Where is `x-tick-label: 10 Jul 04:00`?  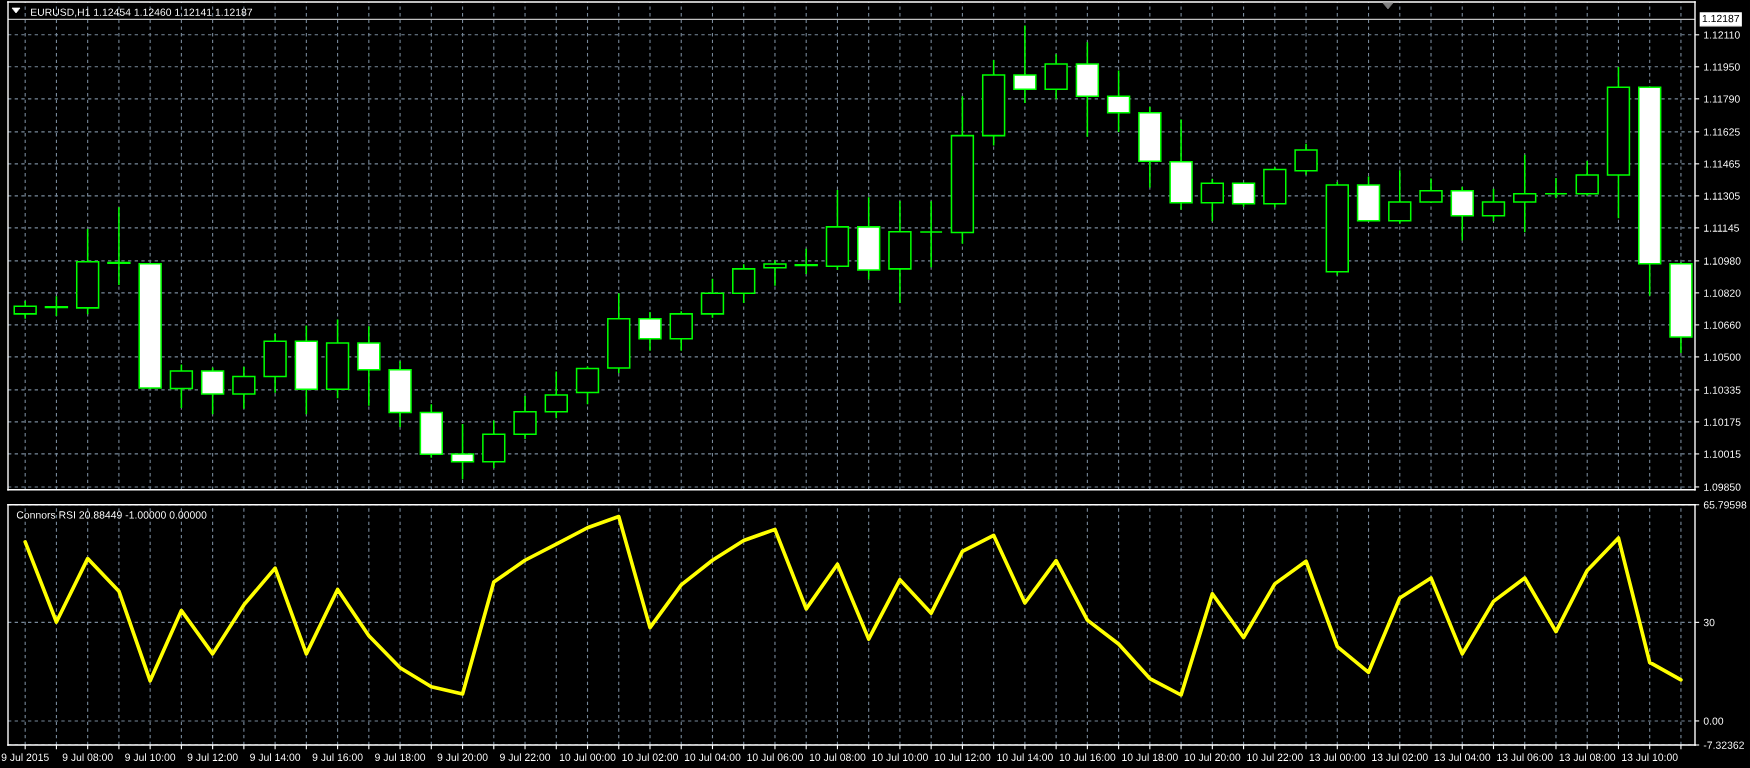 x-tick-label: 10 Jul 04:00 is located at coordinates (712, 757).